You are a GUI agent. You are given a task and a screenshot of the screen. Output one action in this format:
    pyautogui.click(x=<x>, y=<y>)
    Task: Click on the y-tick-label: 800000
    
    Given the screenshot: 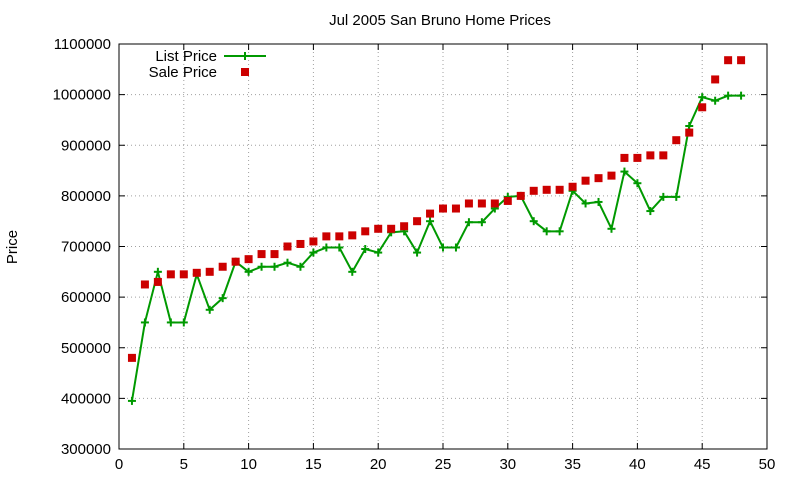 What is the action you would take?
    pyautogui.click(x=86, y=196)
    